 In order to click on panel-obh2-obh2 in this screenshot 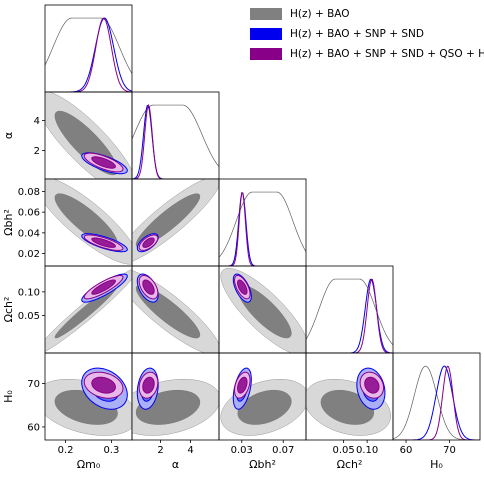, I will do `click(262, 228)`.